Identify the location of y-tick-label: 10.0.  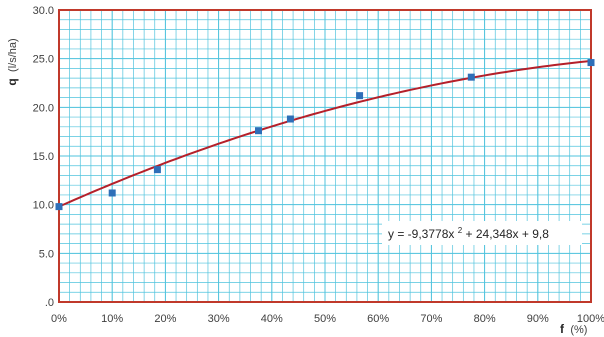
(43, 206).